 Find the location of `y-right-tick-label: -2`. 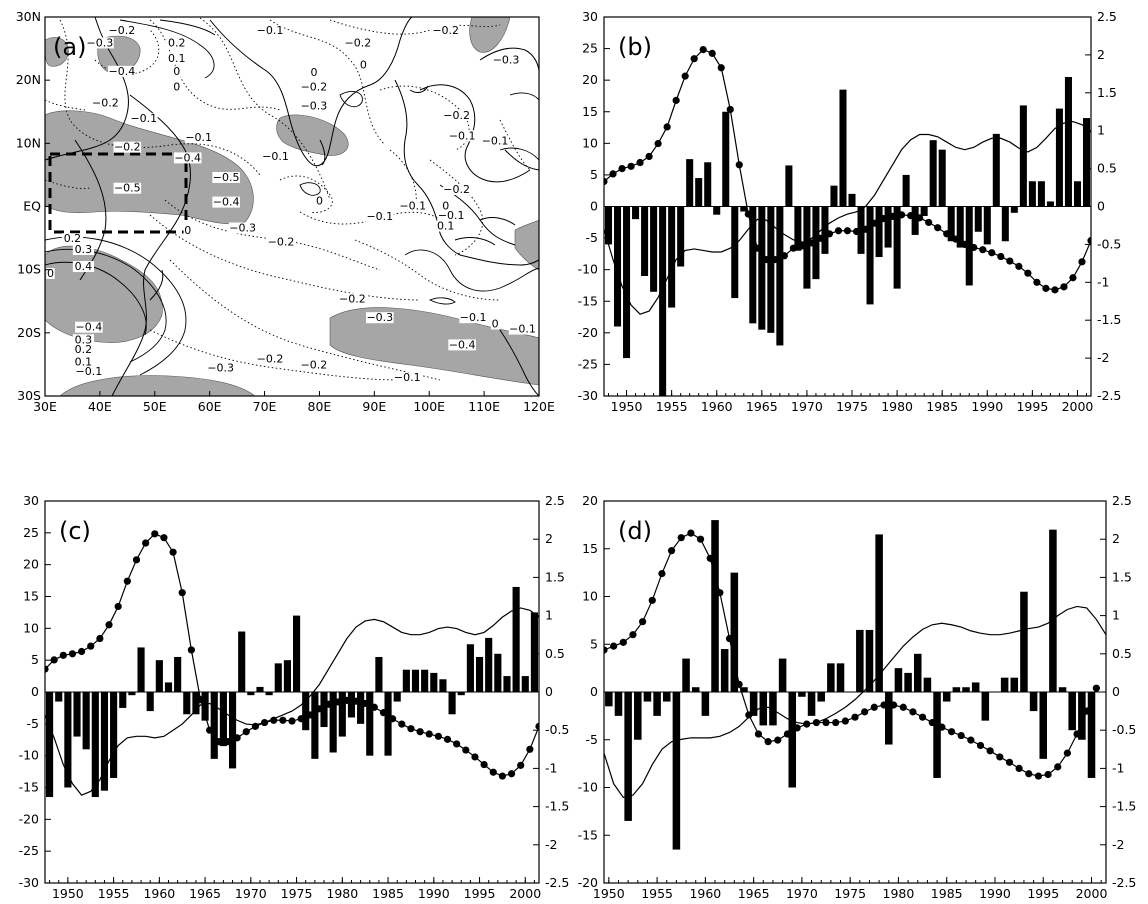

y-right-tick-label: -2 is located at coordinates (551, 844).